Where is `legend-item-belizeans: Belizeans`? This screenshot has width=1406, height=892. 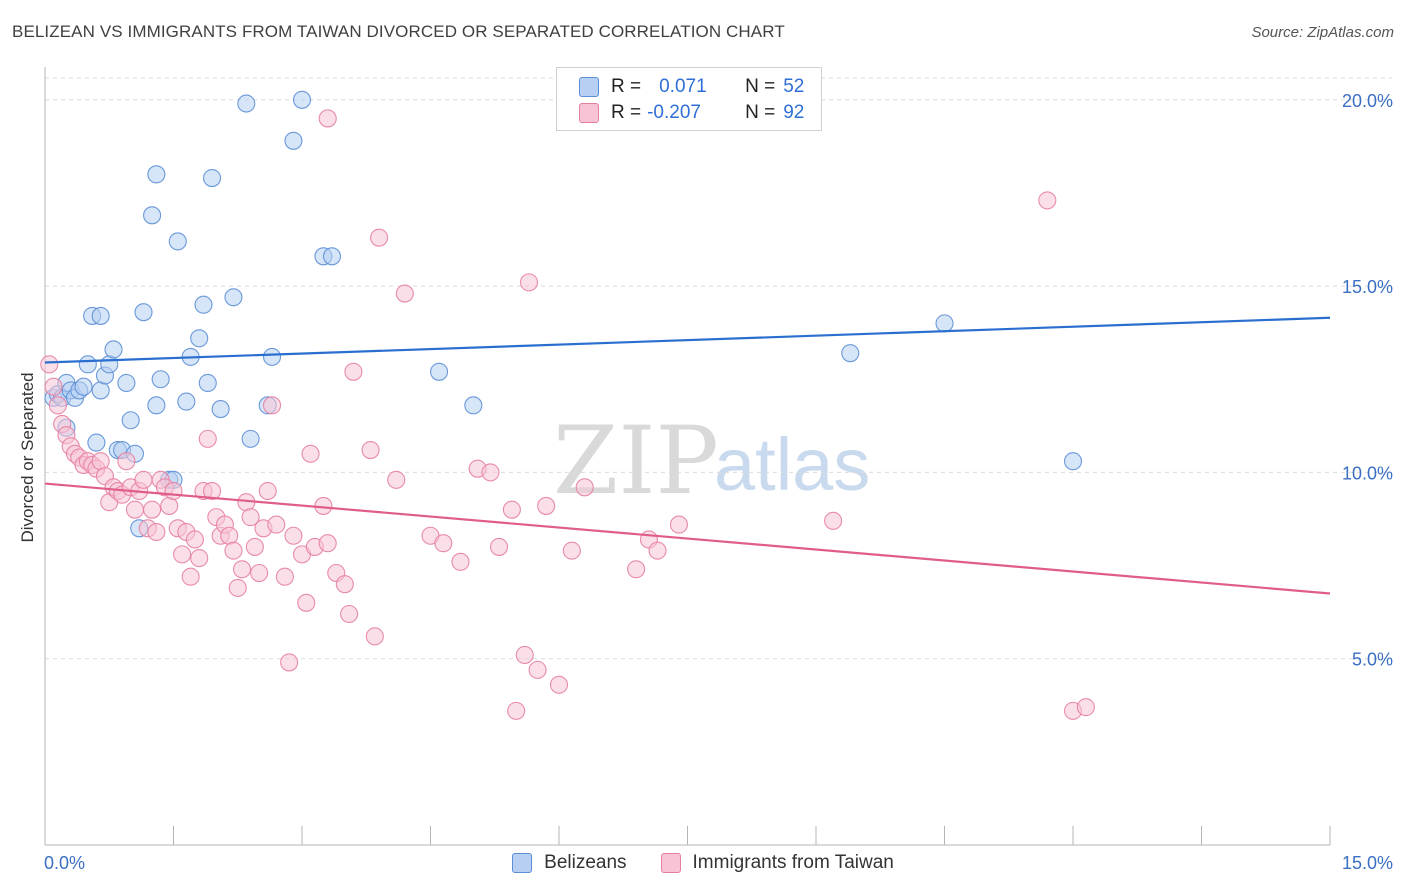 legend-item-belizeans: Belizeans is located at coordinates (569, 863).